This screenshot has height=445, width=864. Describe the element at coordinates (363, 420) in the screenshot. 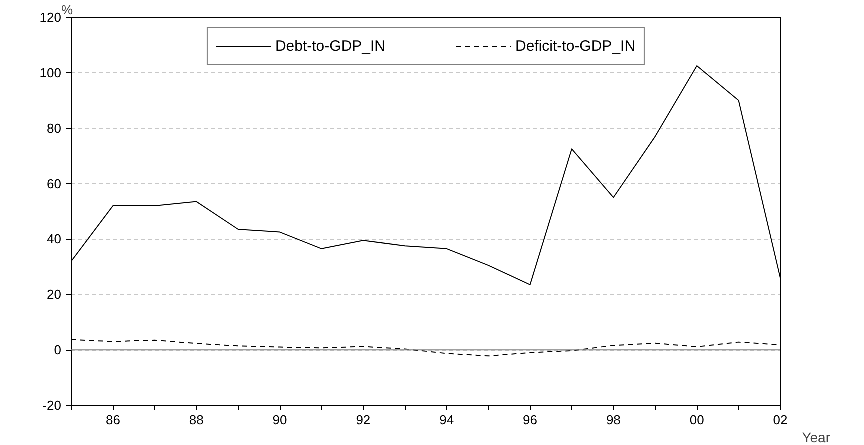

I see `x-tick-label: 92` at that location.